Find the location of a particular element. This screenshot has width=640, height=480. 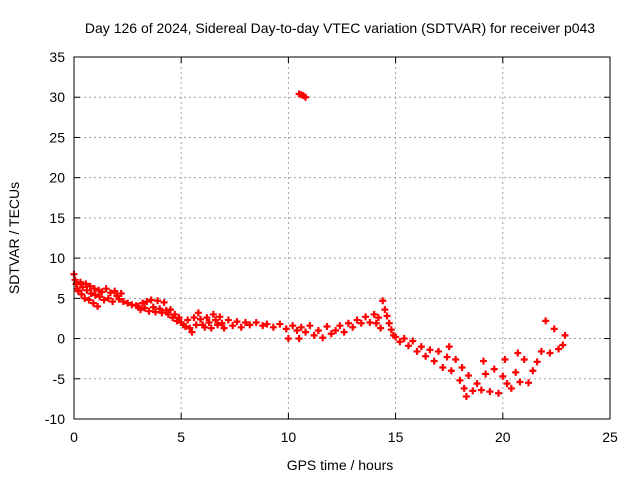

x-tick-label: 20 is located at coordinates (503, 437).